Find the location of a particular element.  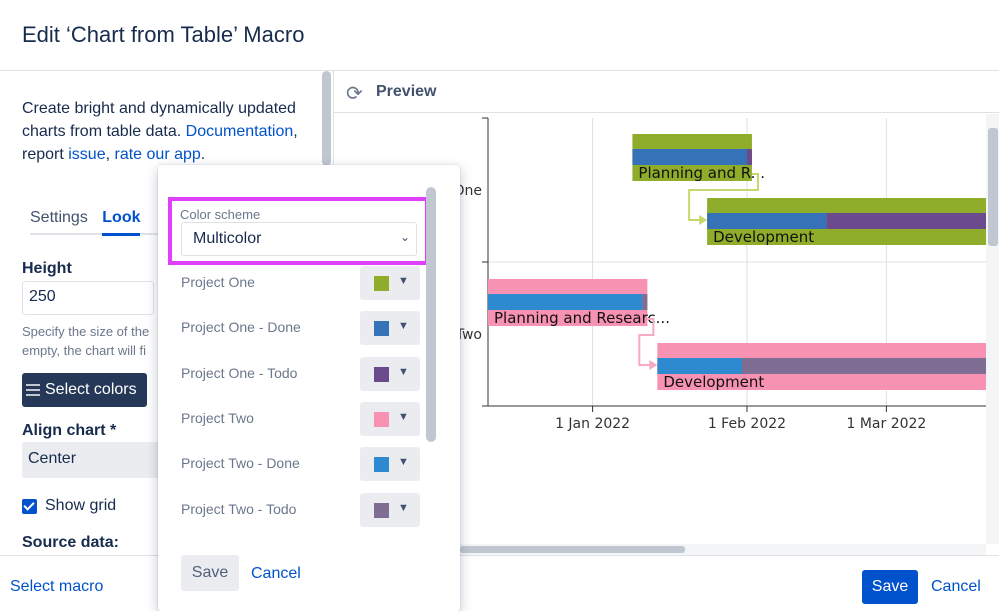

settings-scrollbar is located at coordinates (326, 313).